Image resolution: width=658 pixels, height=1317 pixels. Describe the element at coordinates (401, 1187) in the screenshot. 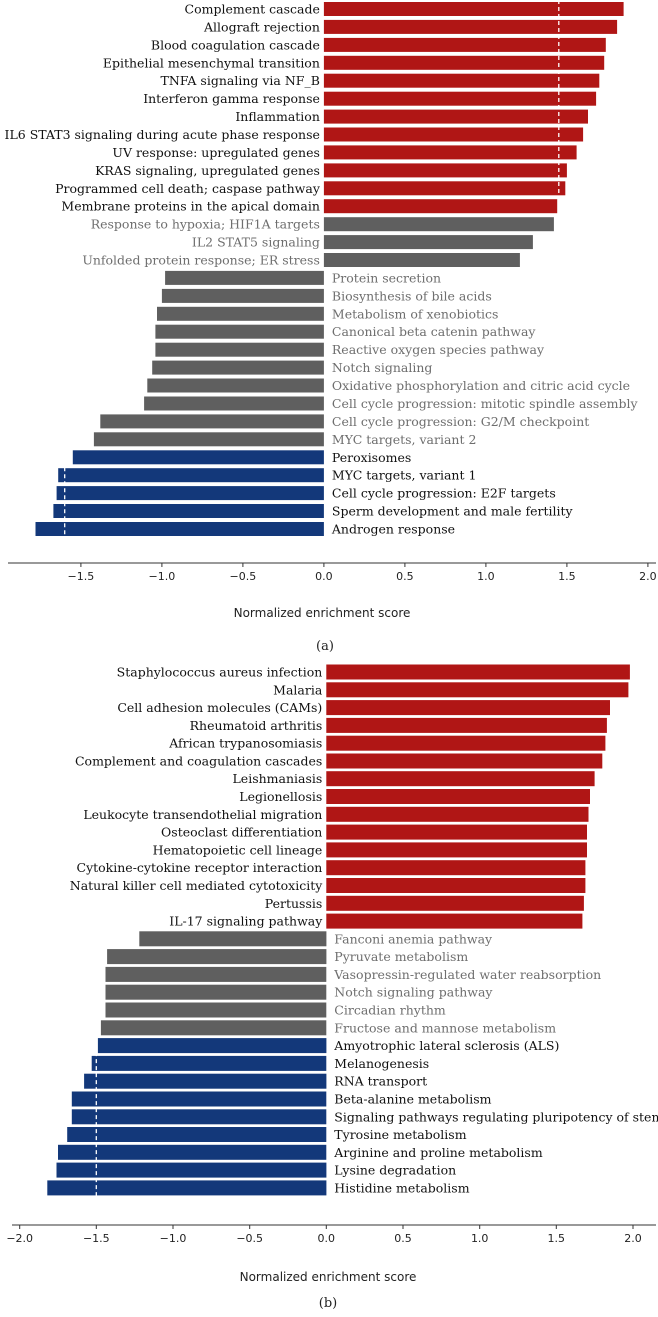

I see `label-b-histidine-metabolism: Histidine metabolism` at that location.